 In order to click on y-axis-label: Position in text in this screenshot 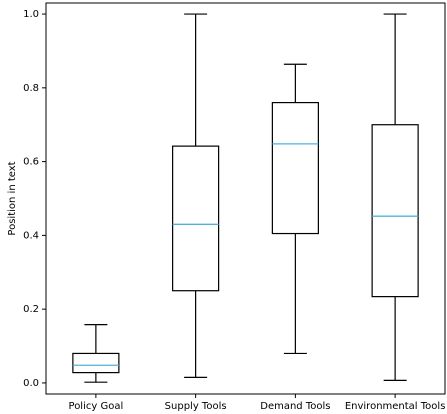, I will do `click(12, 198)`.